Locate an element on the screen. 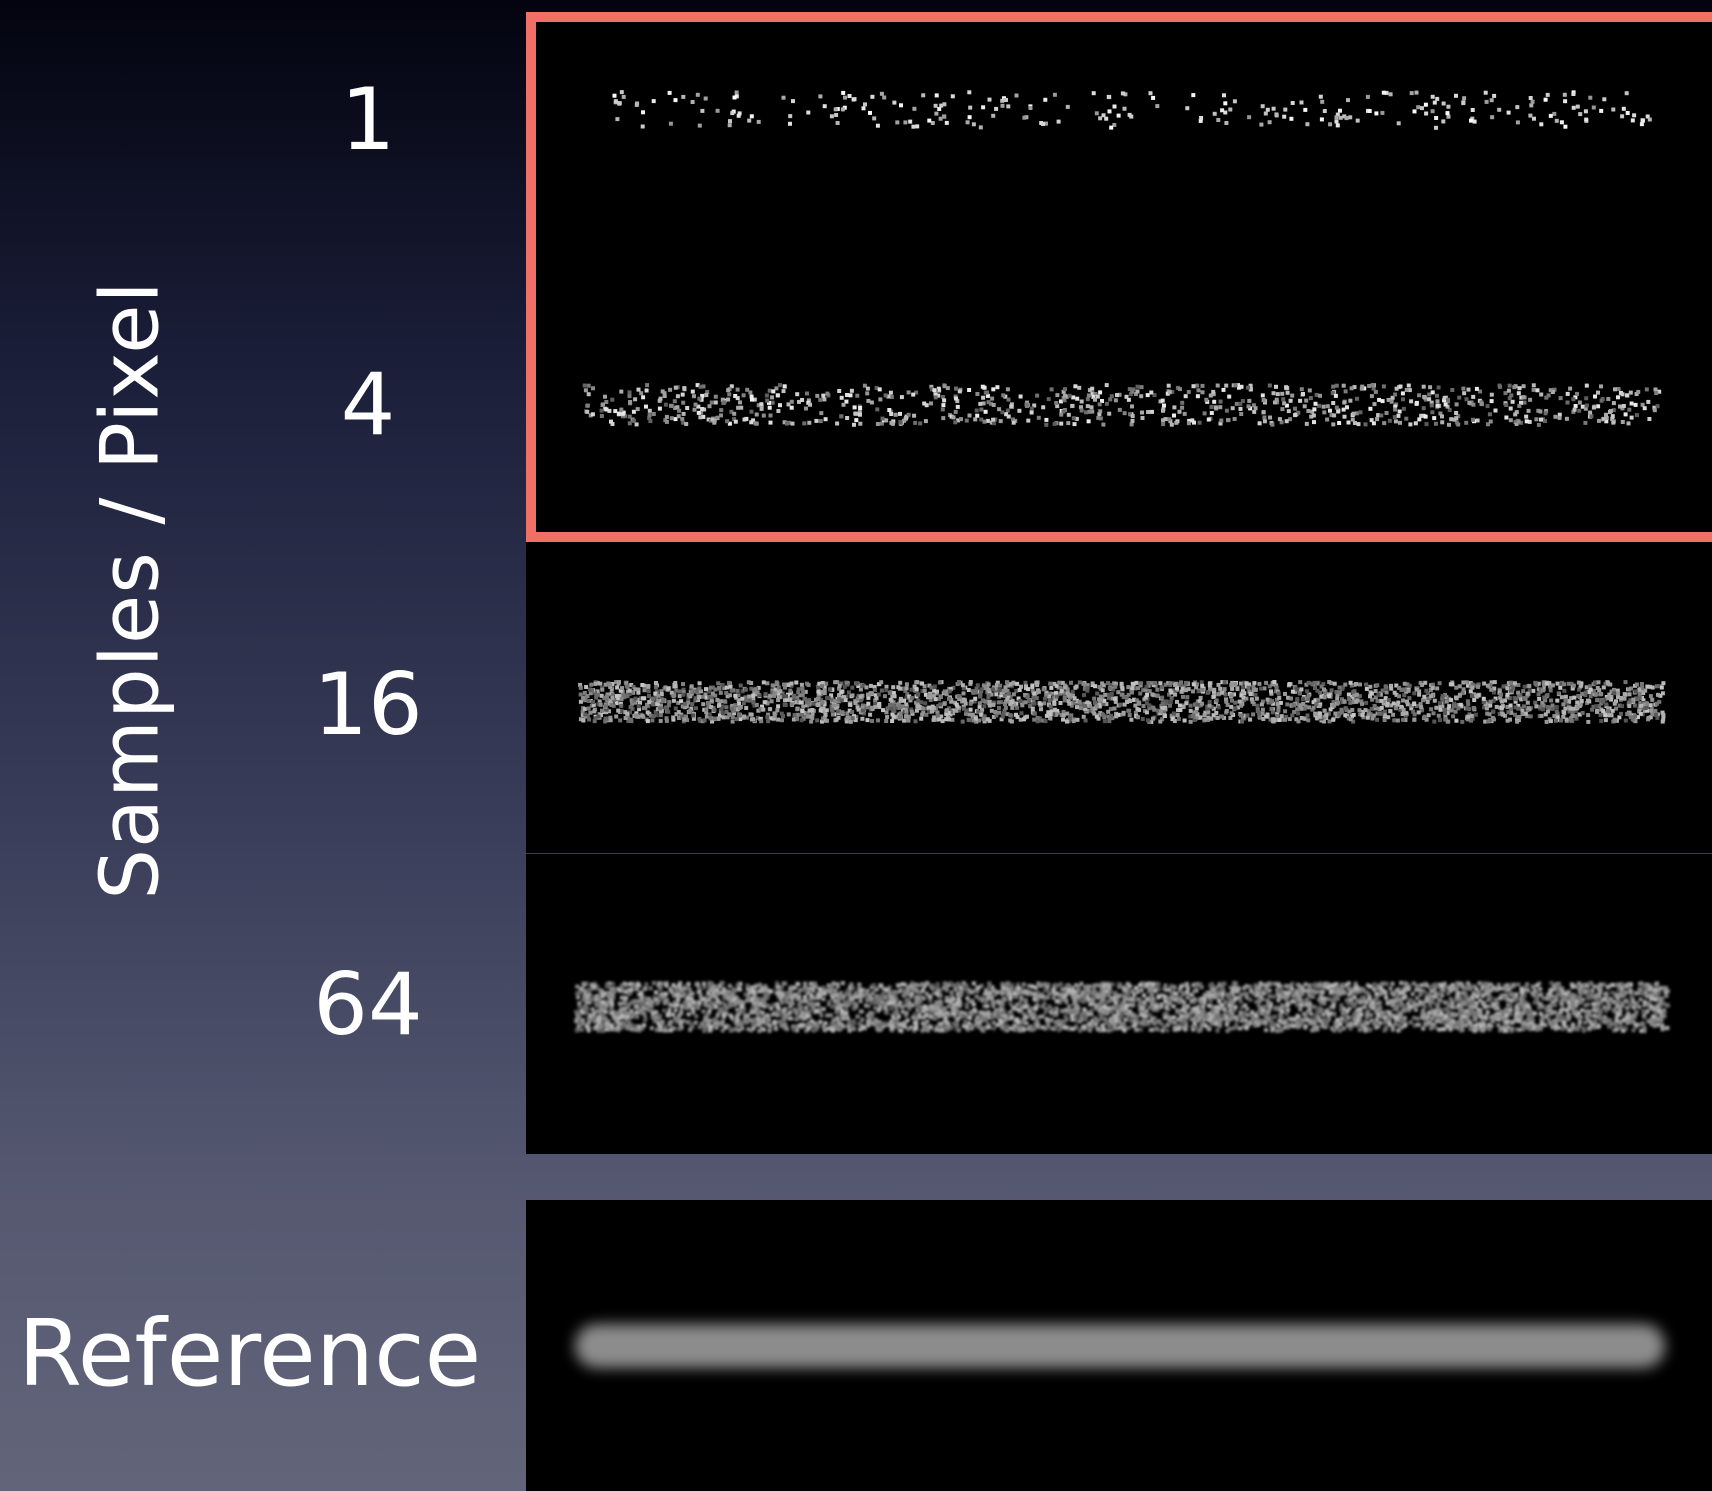 Image resolution: width=1712 pixels, height=1491 pixels. strip-reference is located at coordinates (1120, 1346).